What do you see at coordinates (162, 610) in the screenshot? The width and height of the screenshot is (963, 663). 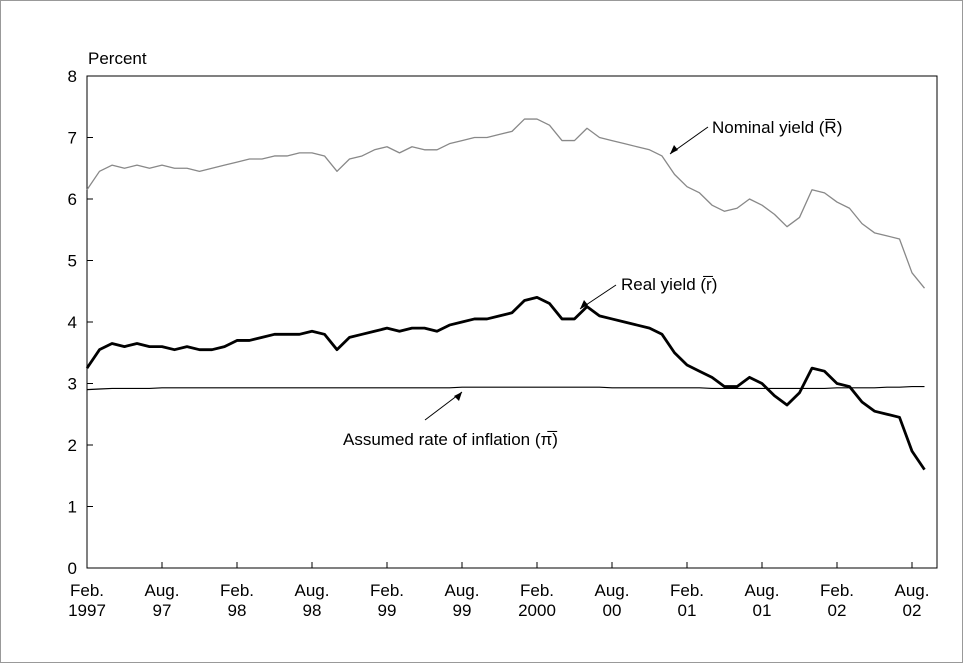 I see `x-tick-label: 97` at bounding box center [162, 610].